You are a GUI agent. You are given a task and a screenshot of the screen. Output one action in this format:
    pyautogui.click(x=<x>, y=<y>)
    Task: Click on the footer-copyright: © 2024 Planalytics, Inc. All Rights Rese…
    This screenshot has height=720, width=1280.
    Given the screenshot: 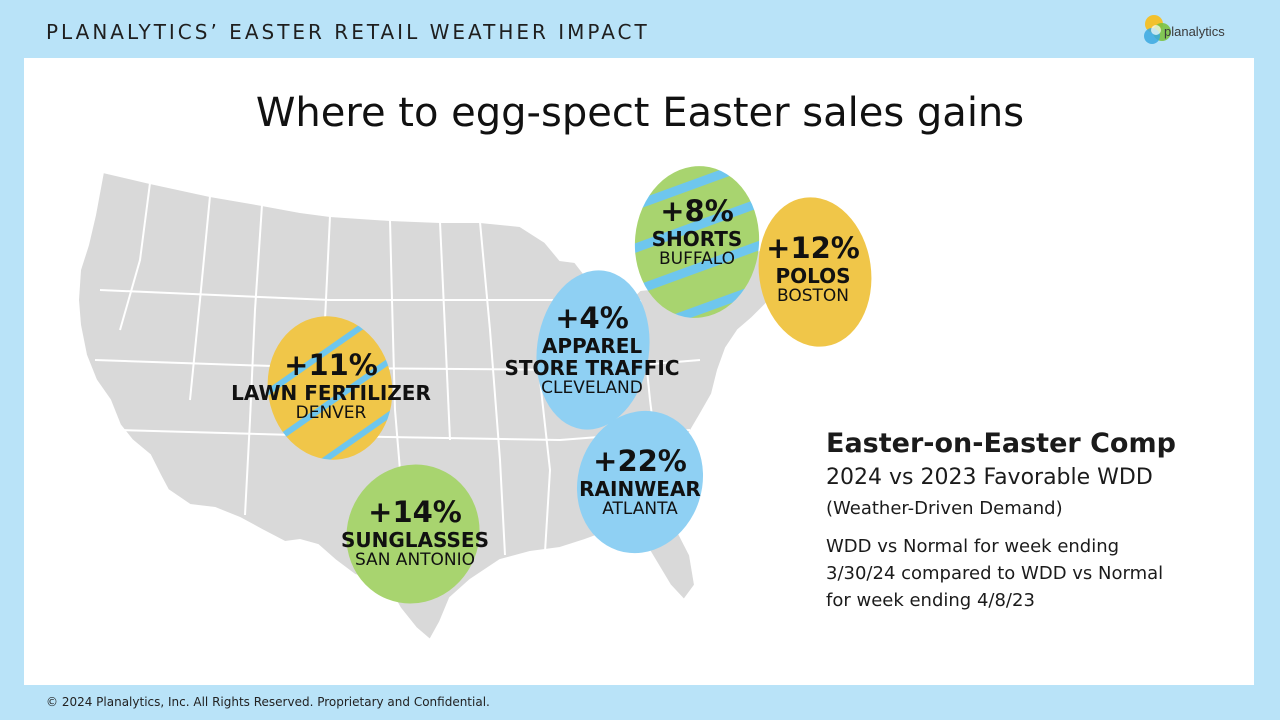 What is the action you would take?
    pyautogui.click(x=268, y=702)
    